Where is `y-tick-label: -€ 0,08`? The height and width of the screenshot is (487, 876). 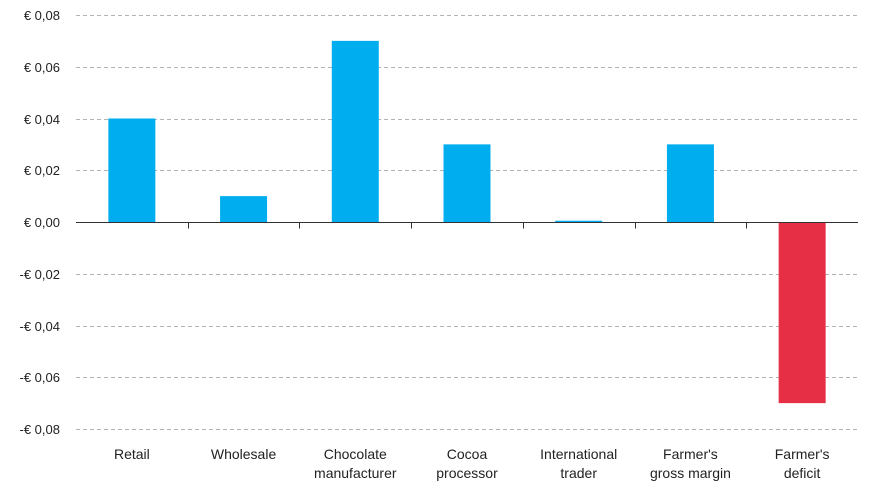
y-tick-label: -€ 0,08 is located at coordinates (40, 429).